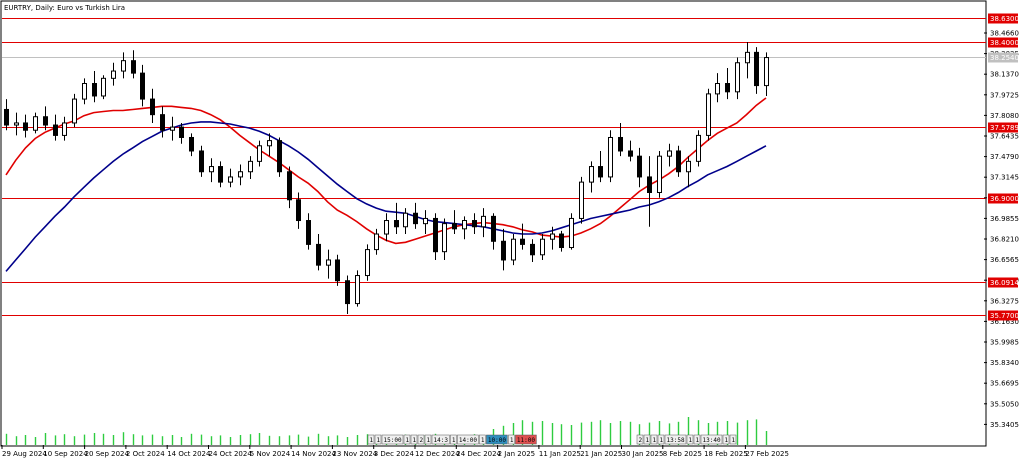  Describe the element at coordinates (145, 454) in the screenshot. I see `date-tick-label: 2 Oct 2024` at that location.